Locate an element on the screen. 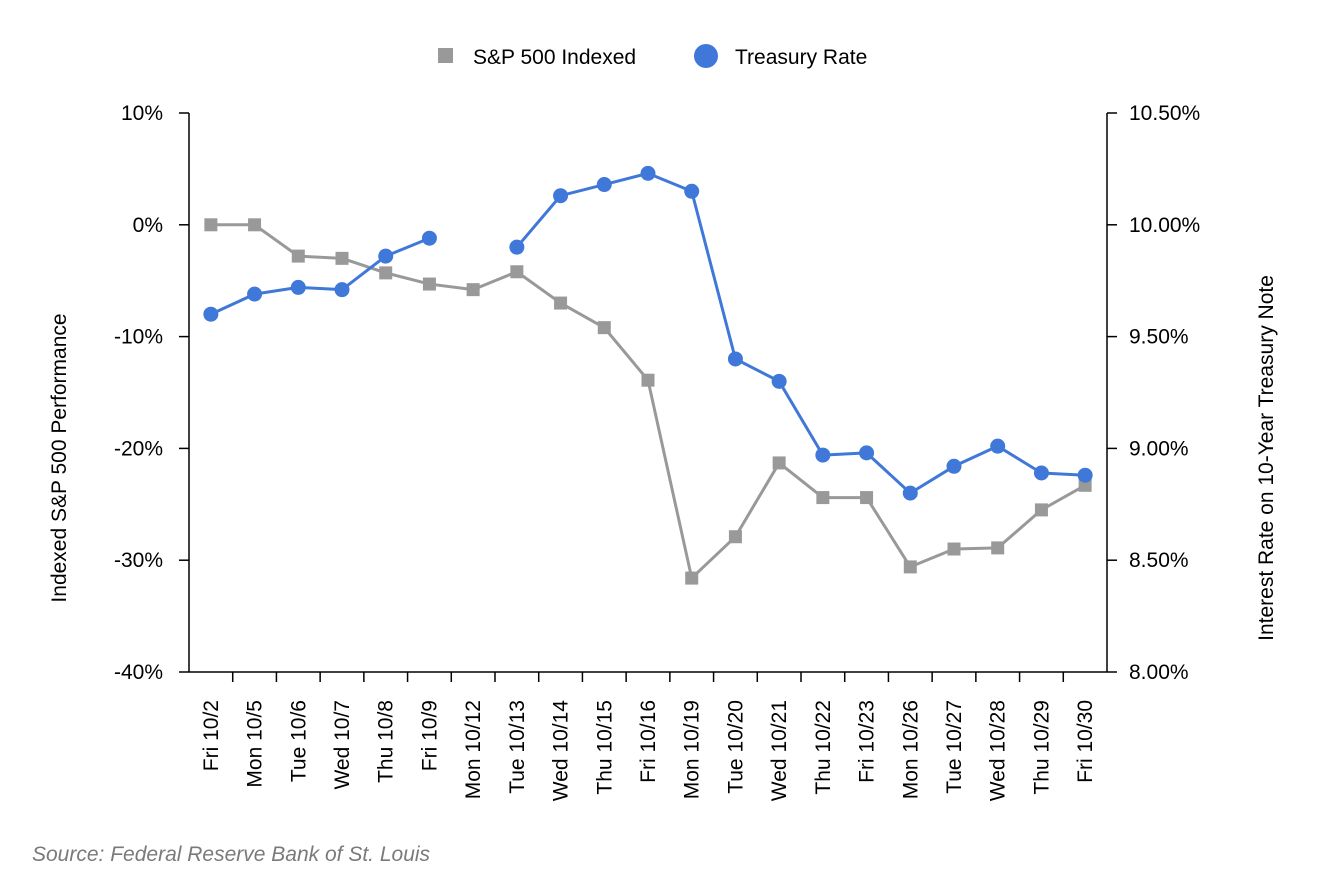 This screenshot has height=894, width=1322. y-right-axis-label: Interest Rate on 10-Year Treasury Note is located at coordinates (1266, 458).